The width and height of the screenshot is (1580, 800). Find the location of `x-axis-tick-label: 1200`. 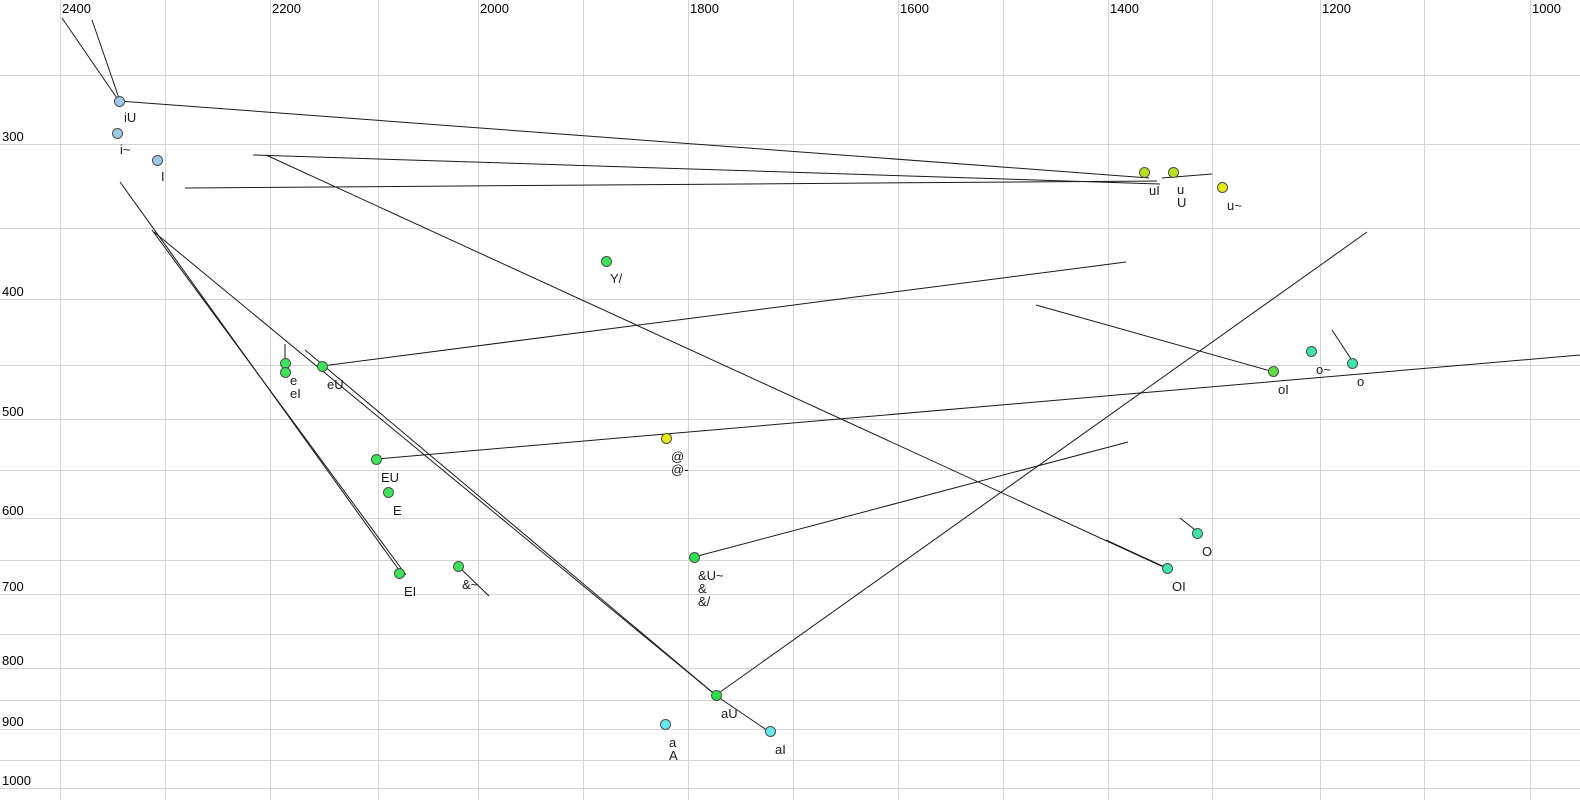

x-axis-tick-label: 1200 is located at coordinates (1336, 8).